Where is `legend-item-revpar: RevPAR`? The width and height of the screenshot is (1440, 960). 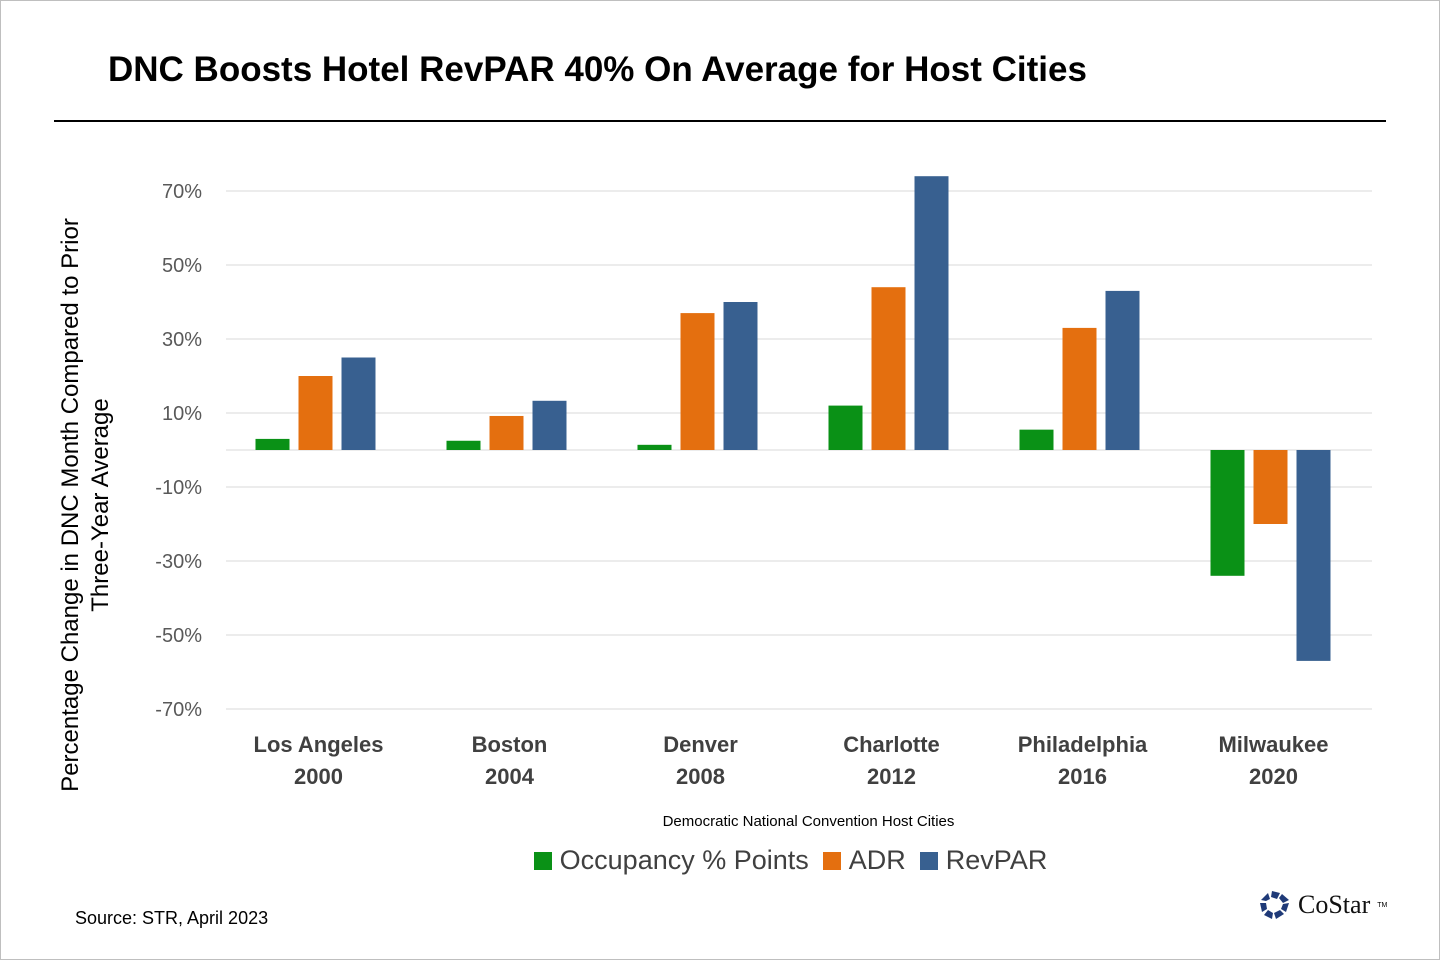 legend-item-revpar: RevPAR is located at coordinates (983, 860).